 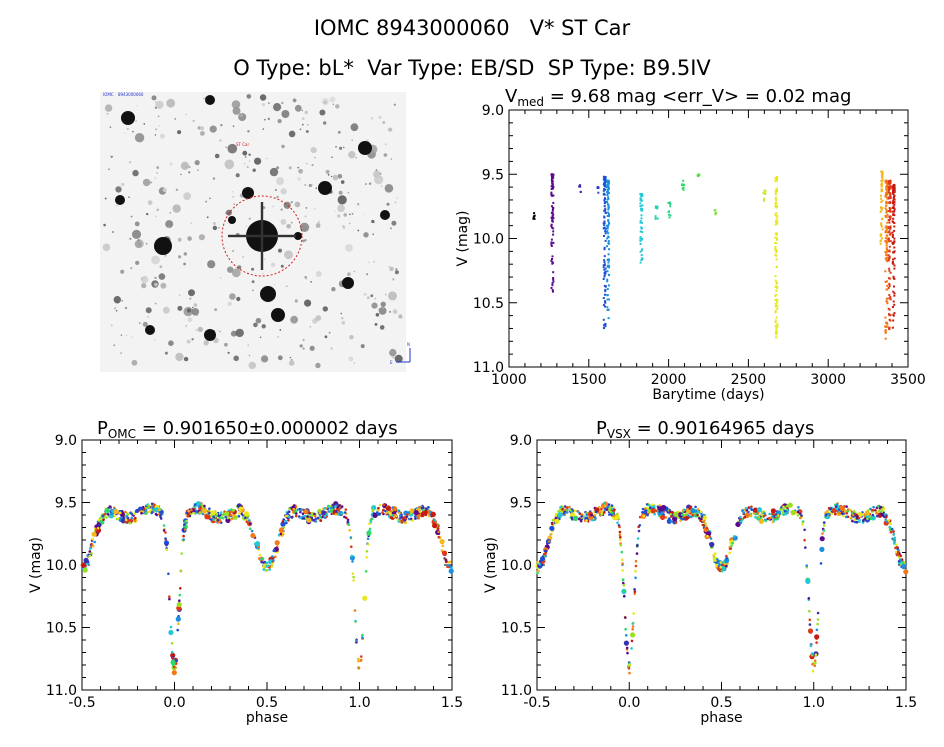 I want to click on x-tick-label: 1.5, so click(x=906, y=703).